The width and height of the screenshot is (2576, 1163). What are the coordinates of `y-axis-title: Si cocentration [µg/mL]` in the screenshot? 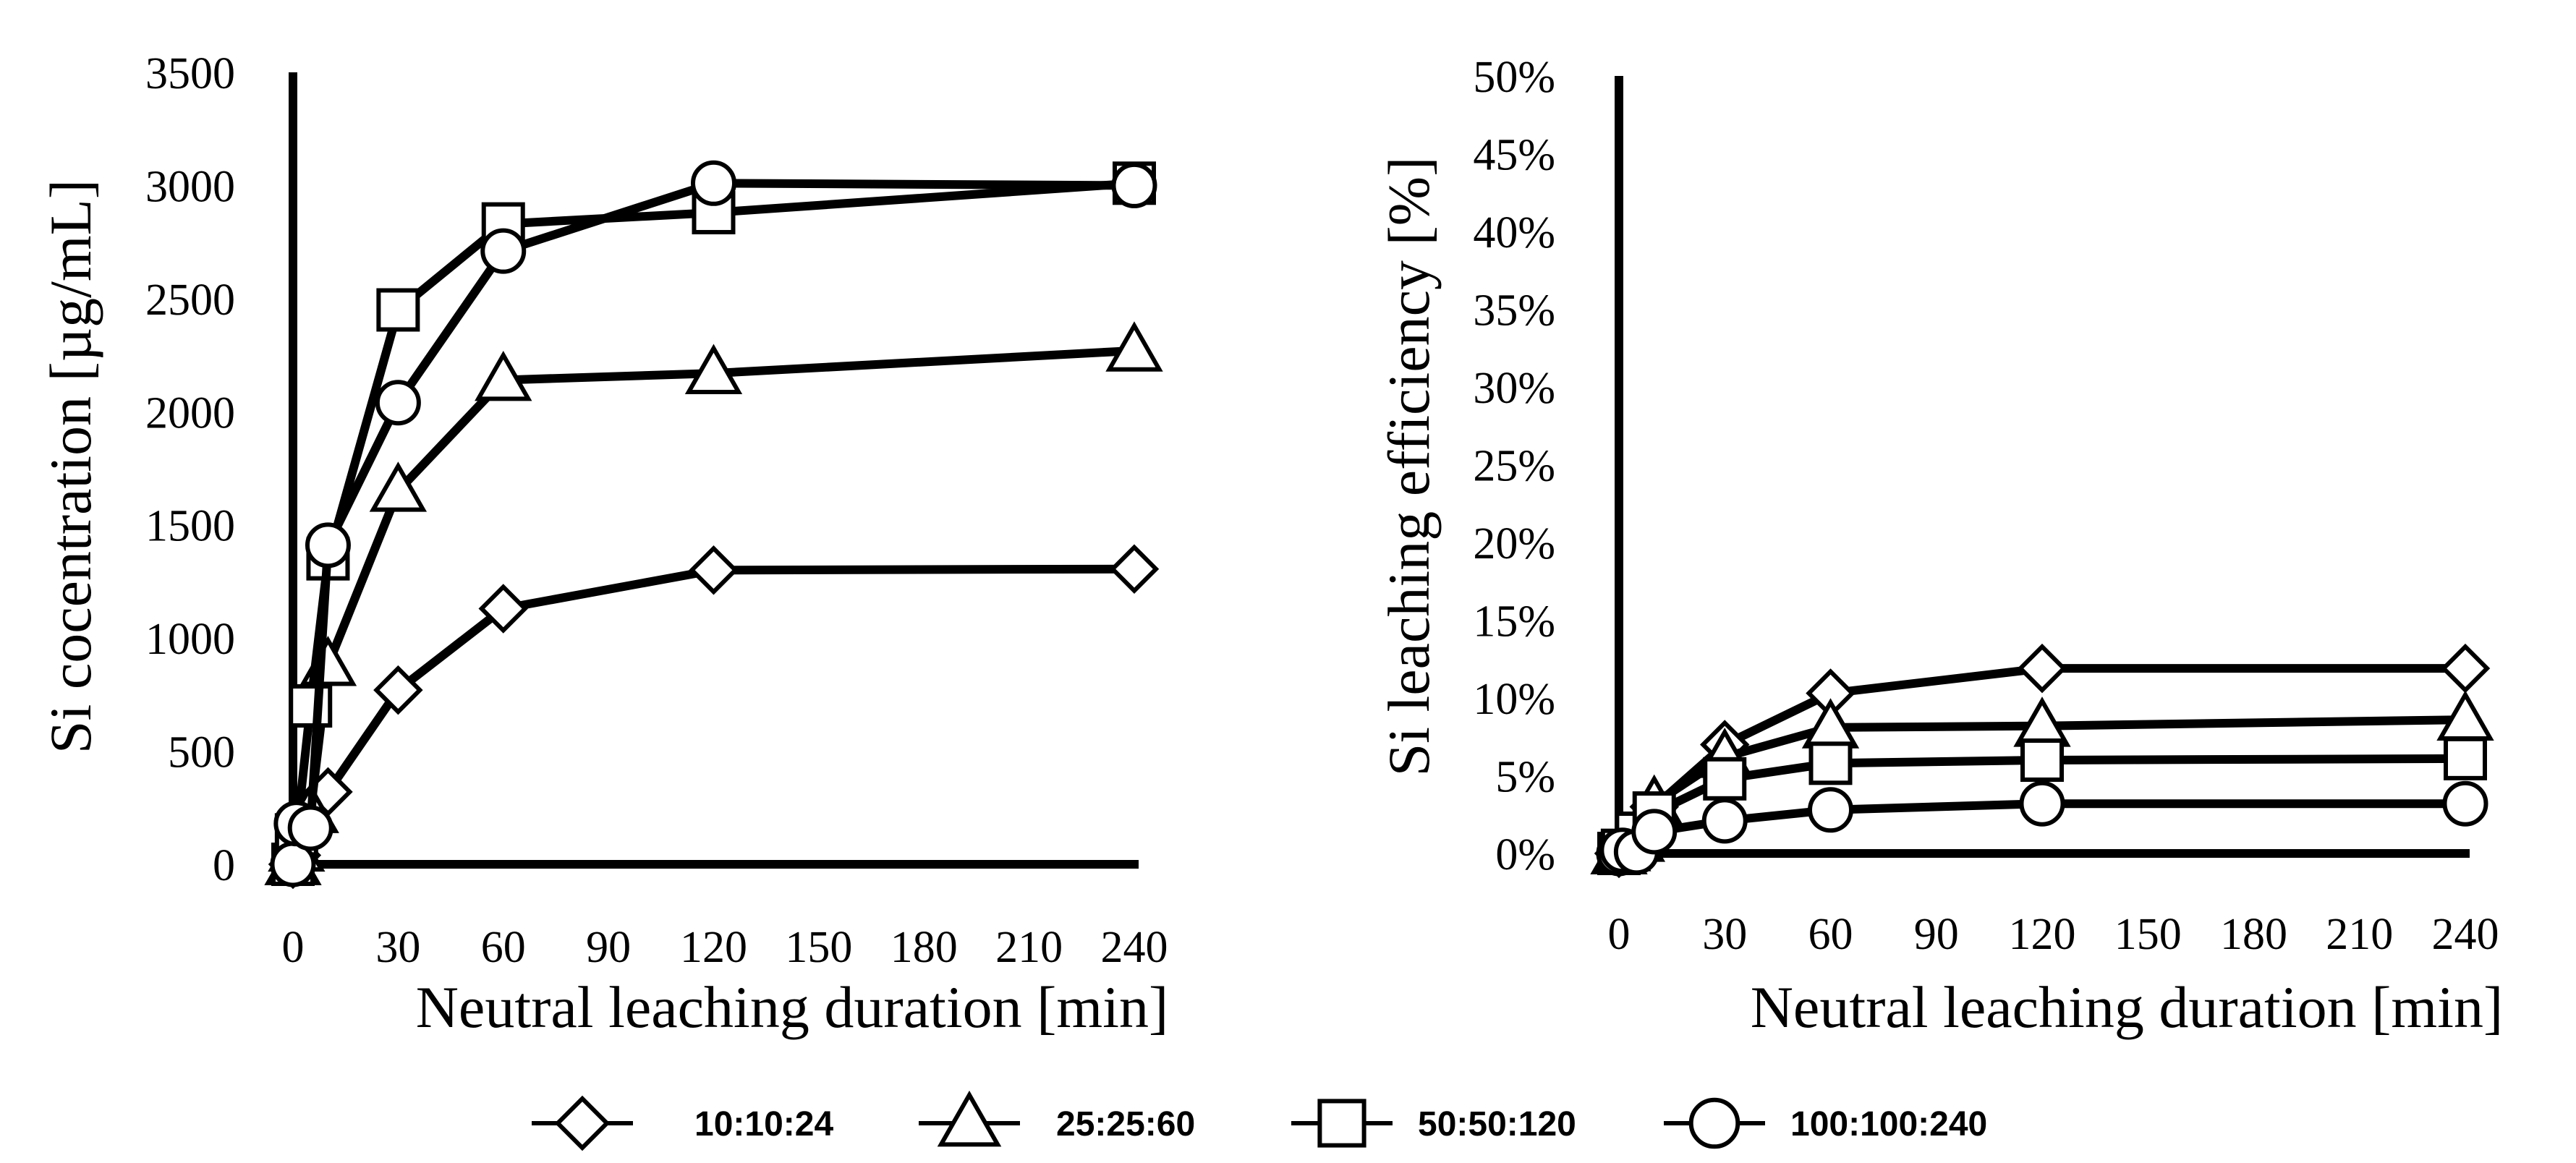 It's located at (70, 466).